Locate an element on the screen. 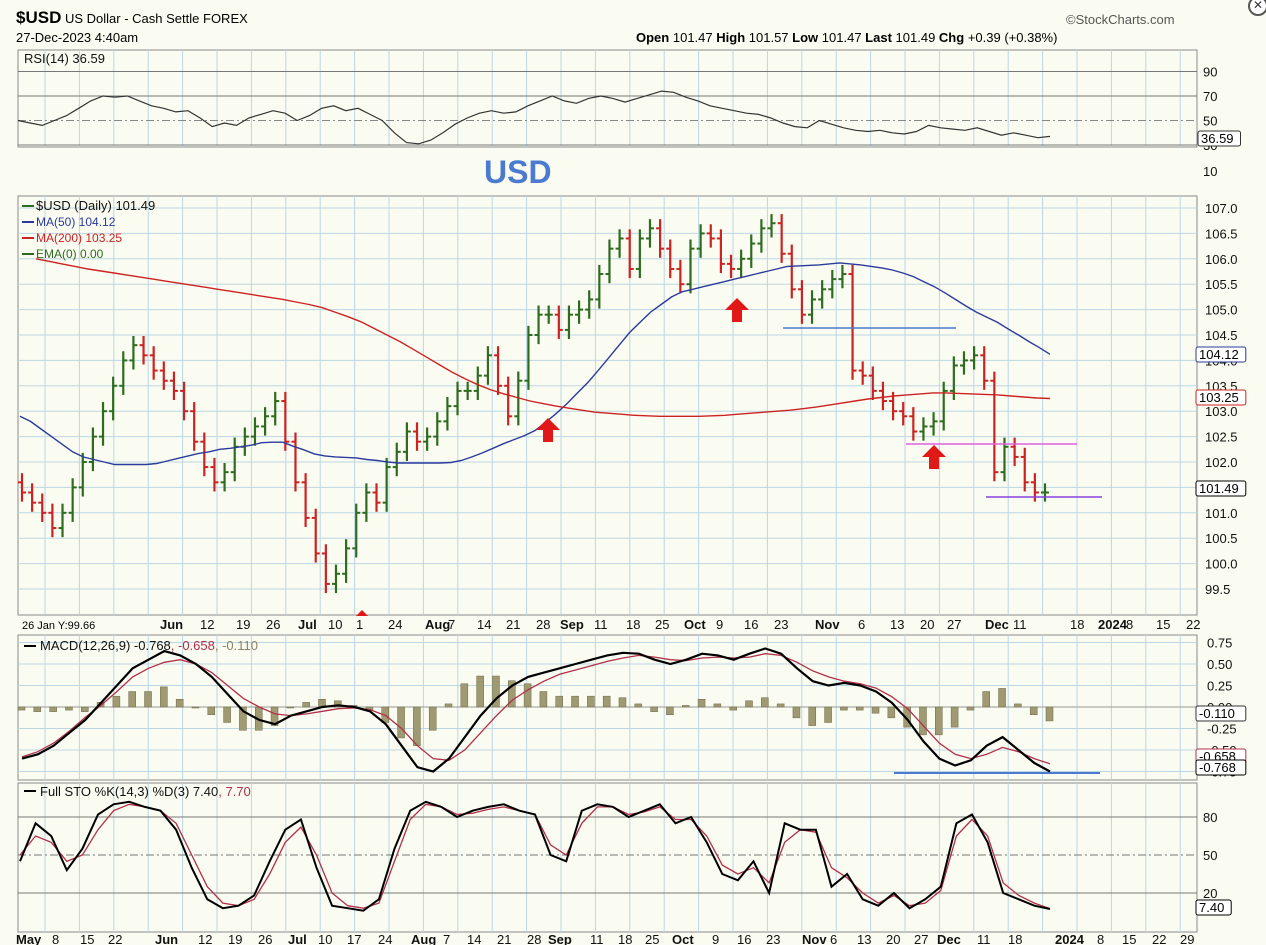 The height and width of the screenshot is (945, 1266). price-last-tag-box is located at coordinates (1221, 488).